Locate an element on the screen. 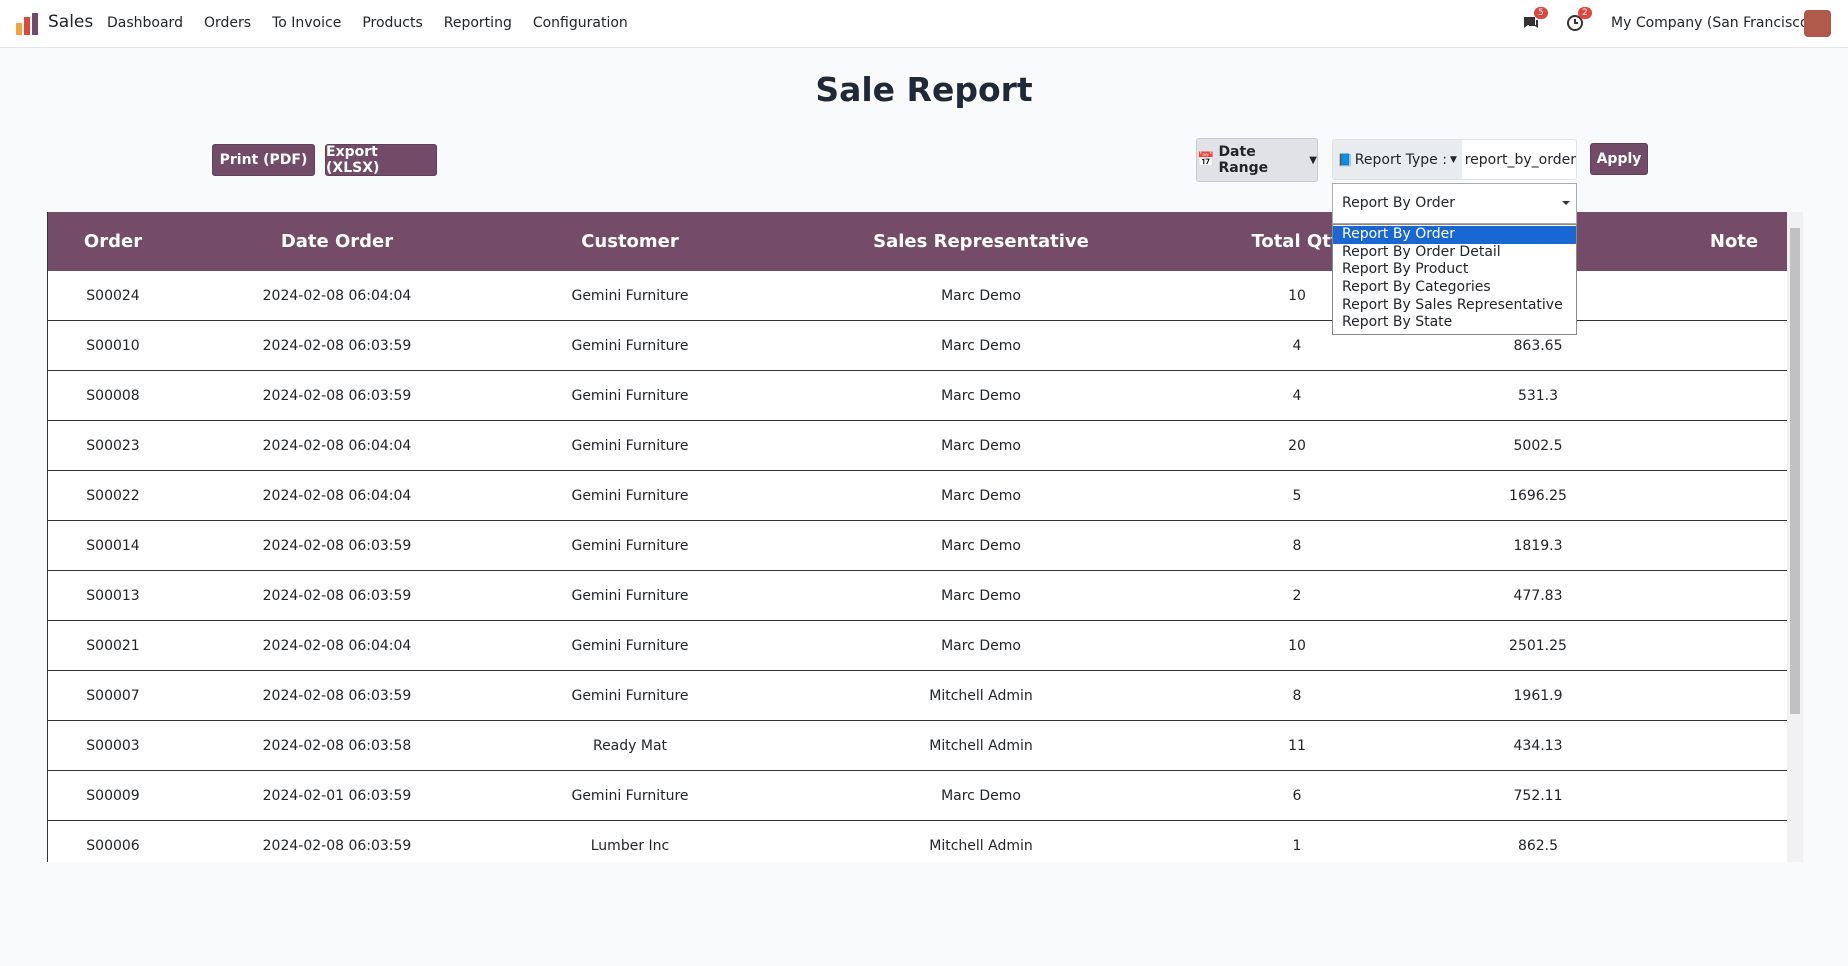 This screenshot has width=1848, height=966. app-name: Sales is located at coordinates (71, 22).